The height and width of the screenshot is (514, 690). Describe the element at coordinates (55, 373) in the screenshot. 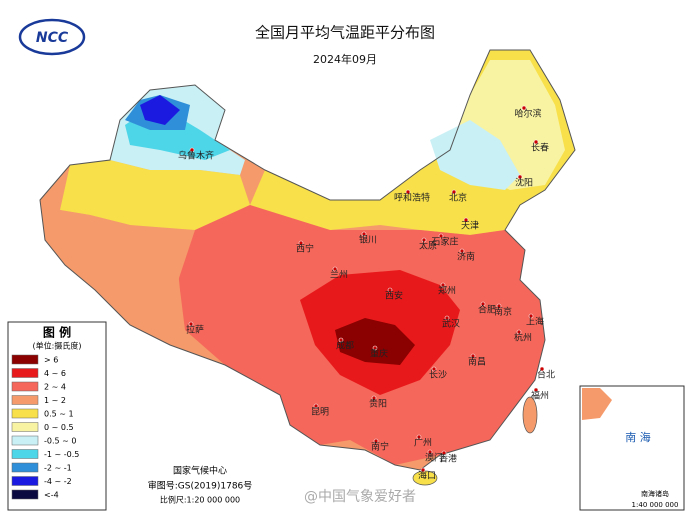

I see `legend-label: 4 ~ 6` at that location.